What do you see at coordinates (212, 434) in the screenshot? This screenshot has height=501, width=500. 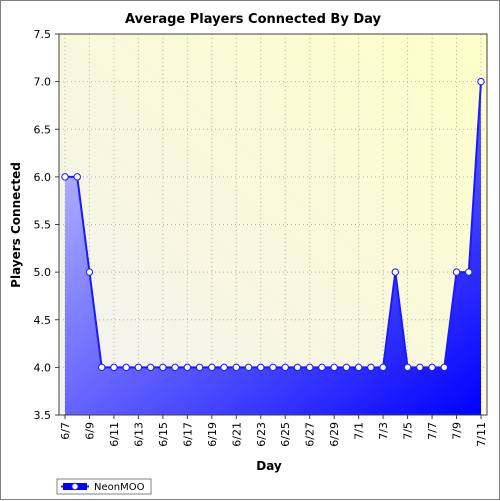 I see `x-tick-label-6-19: 6/19` at bounding box center [212, 434].